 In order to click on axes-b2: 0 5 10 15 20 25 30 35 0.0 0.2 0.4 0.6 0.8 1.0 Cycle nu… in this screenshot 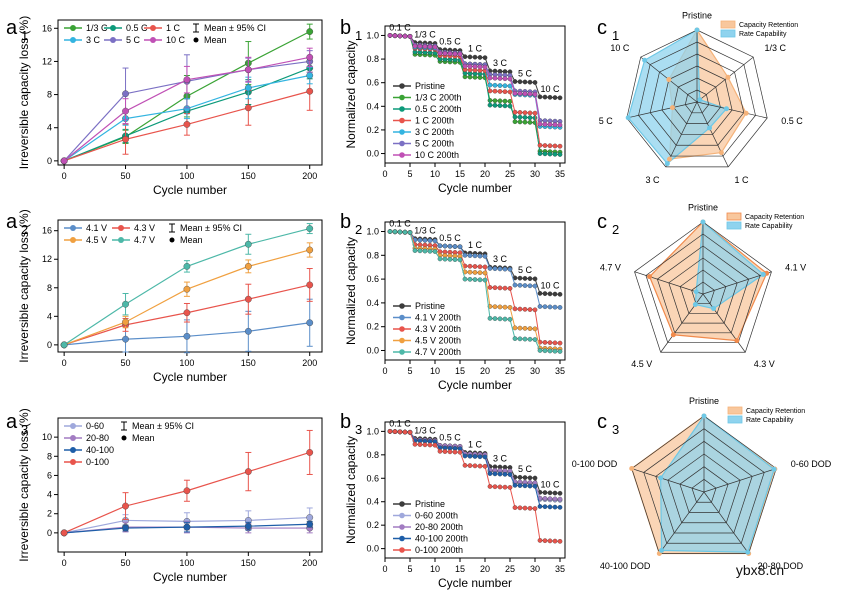, I will do `click(455, 305)`.